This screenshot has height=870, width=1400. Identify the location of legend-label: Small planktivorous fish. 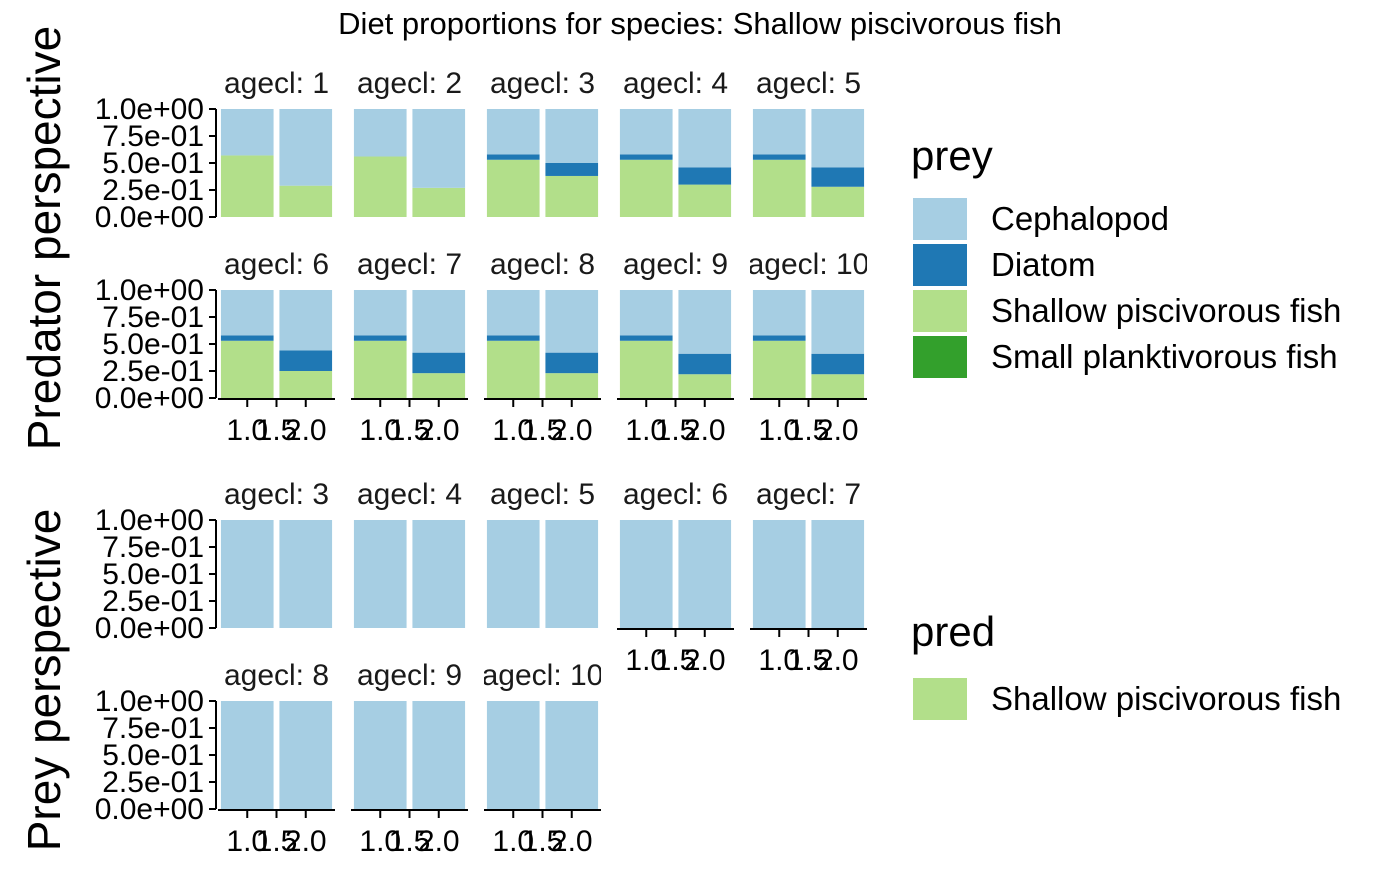
(1164, 356).